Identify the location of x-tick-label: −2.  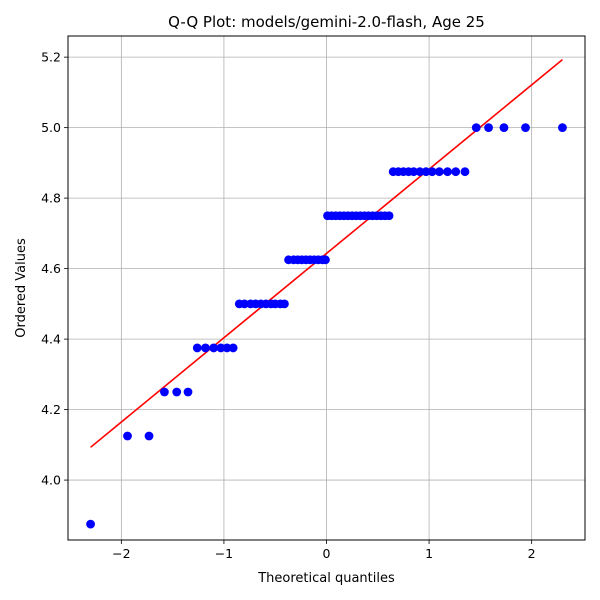
(121, 553).